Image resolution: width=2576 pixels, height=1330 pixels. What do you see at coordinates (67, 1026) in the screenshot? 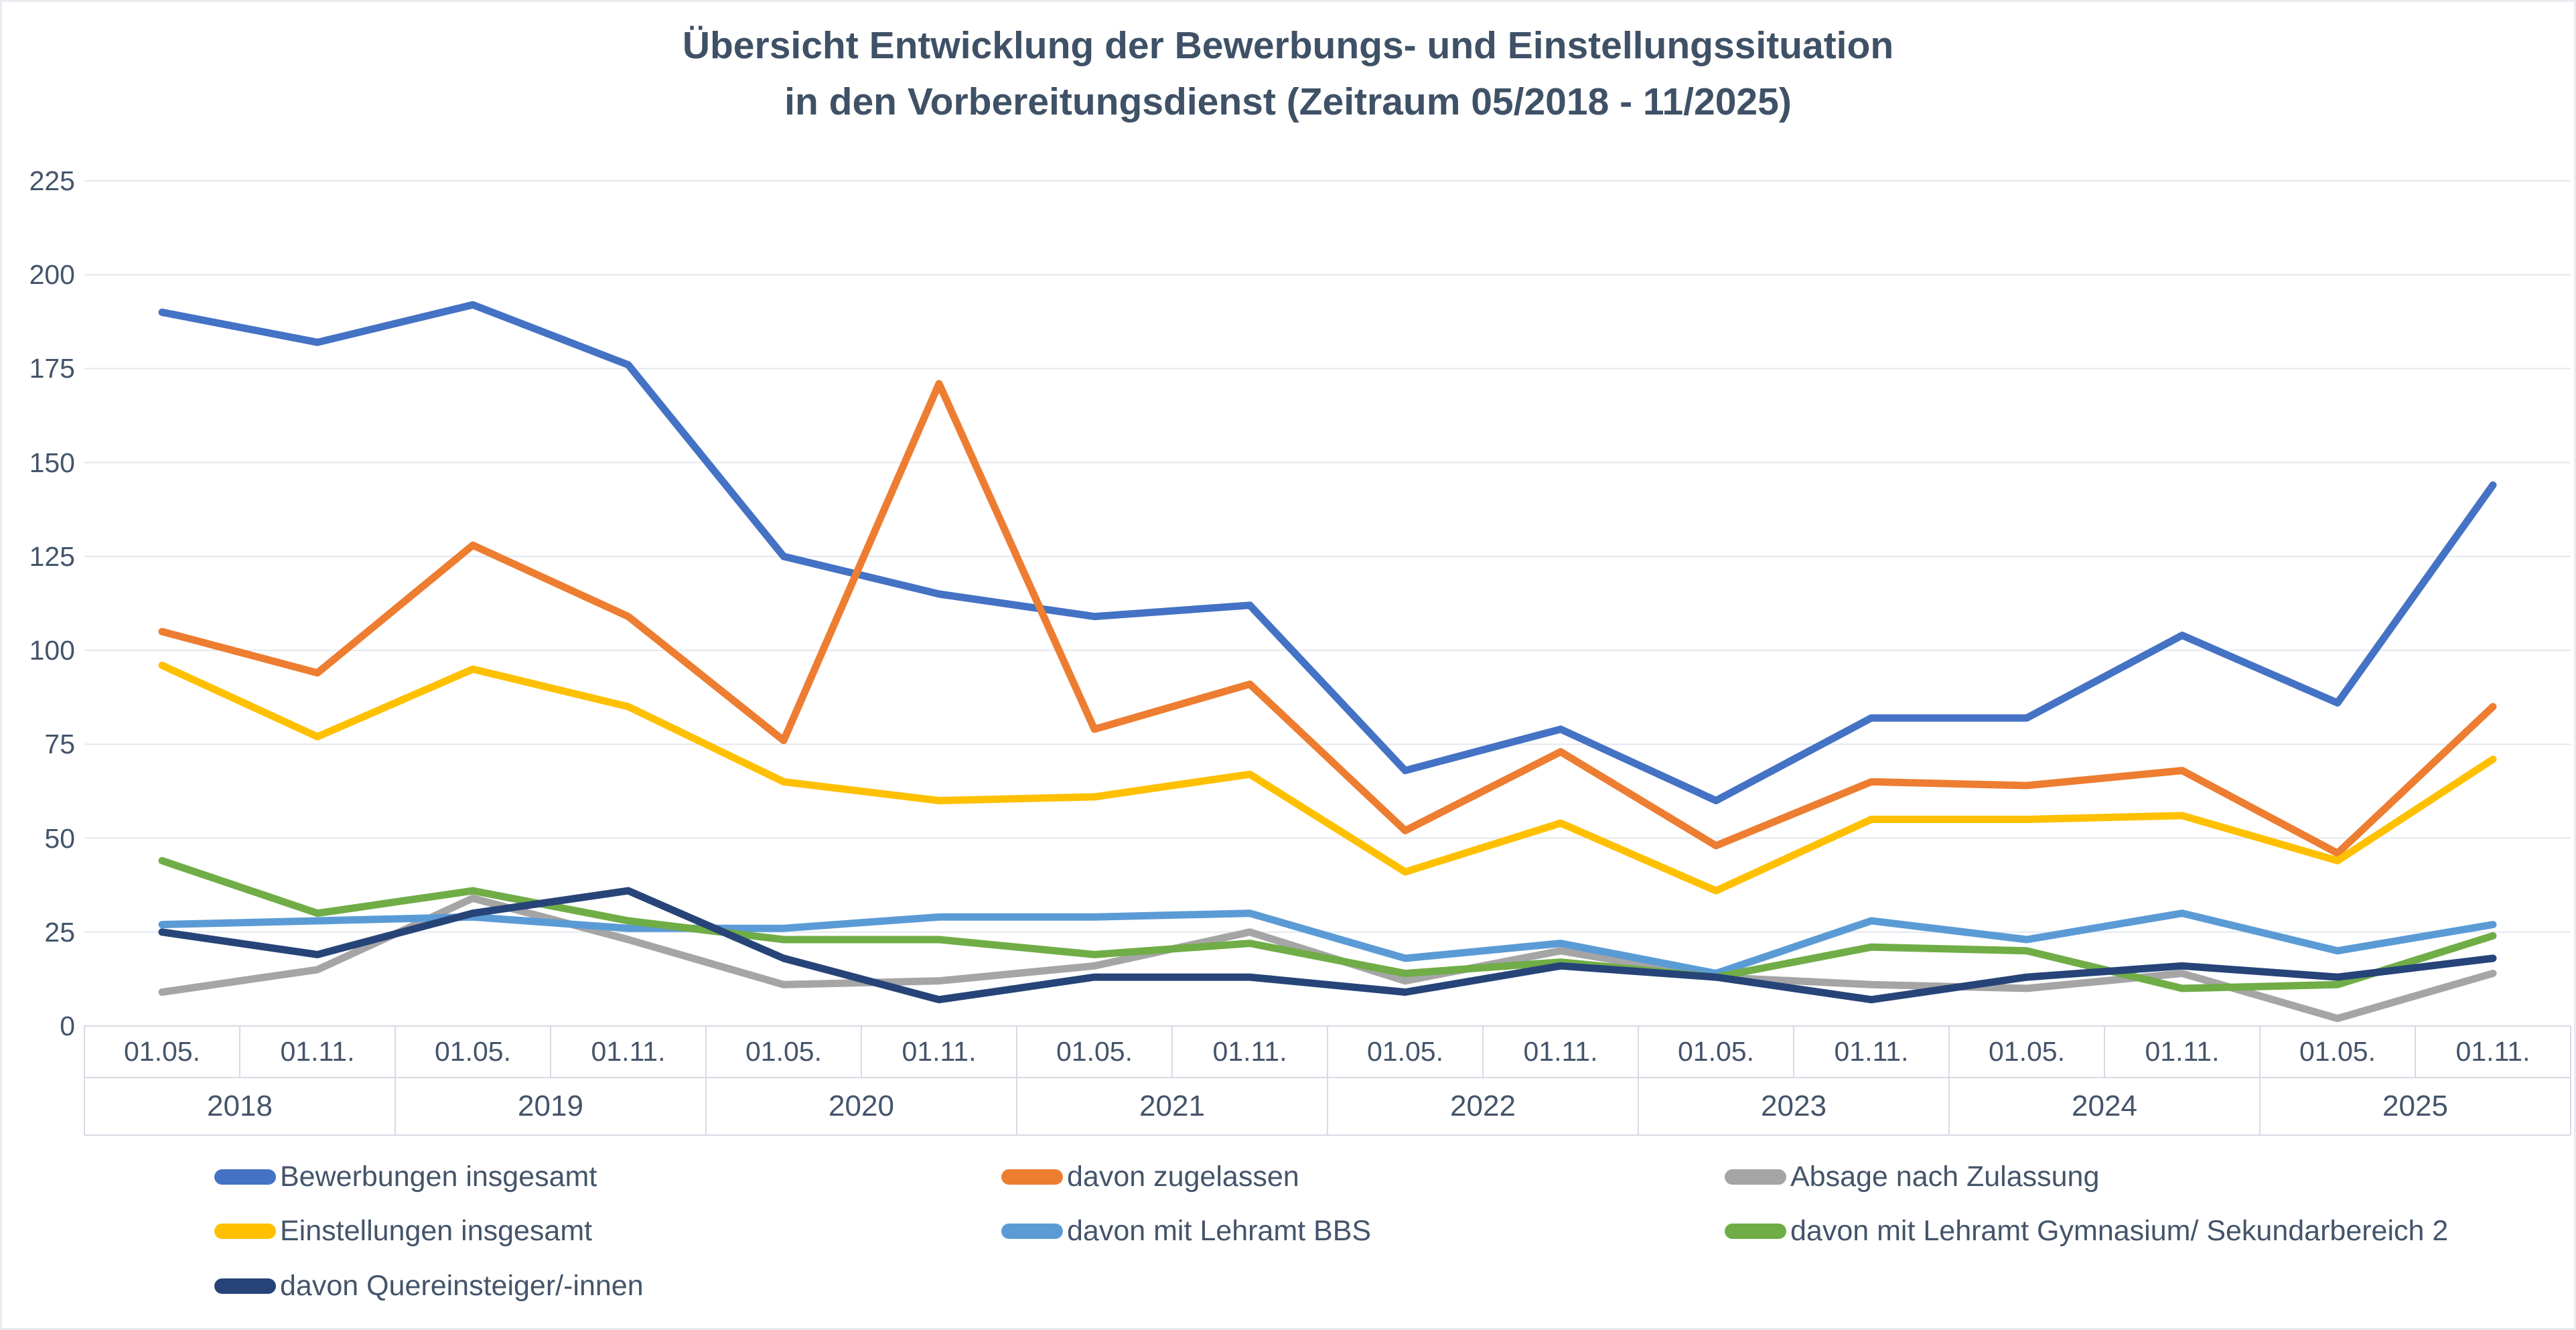
I see `y-axis-tick-label: 0` at bounding box center [67, 1026].